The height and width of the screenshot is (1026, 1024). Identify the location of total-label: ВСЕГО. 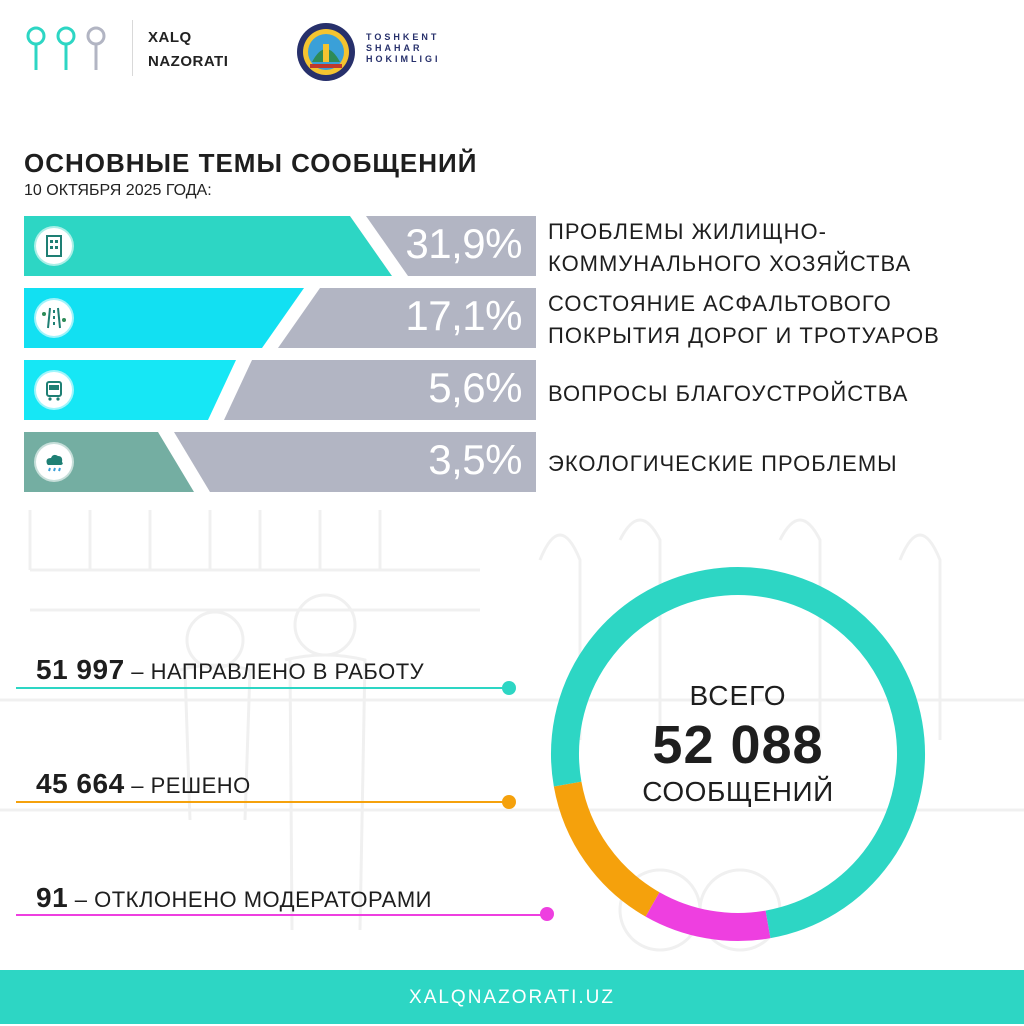
(738, 695).